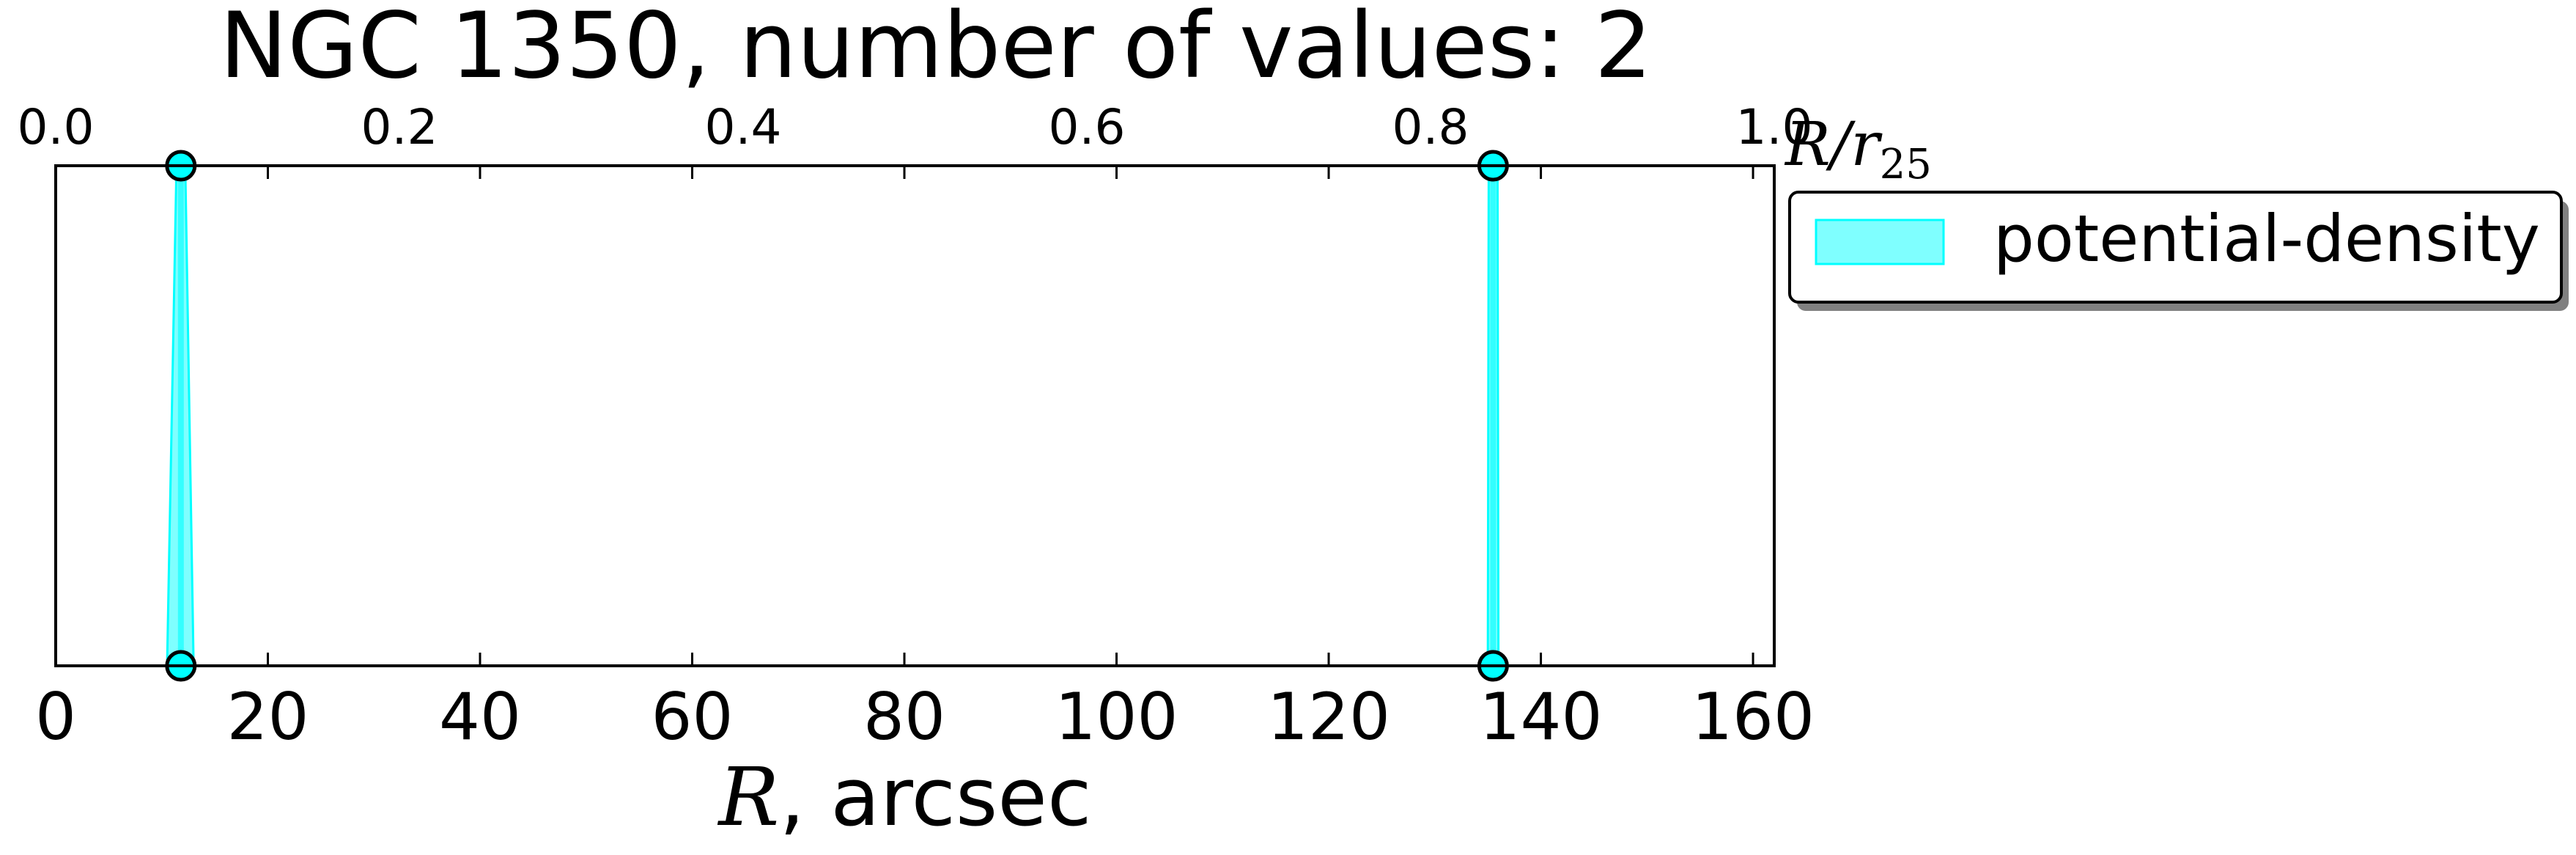  I want to click on top-tick-label-1: 0.2, so click(399, 127).